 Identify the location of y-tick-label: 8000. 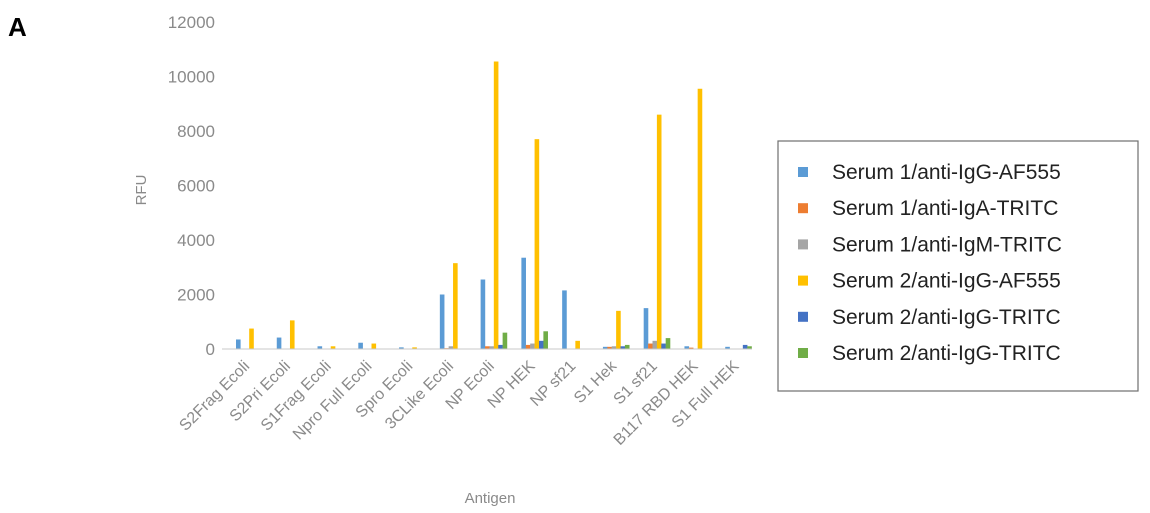
(196, 131).